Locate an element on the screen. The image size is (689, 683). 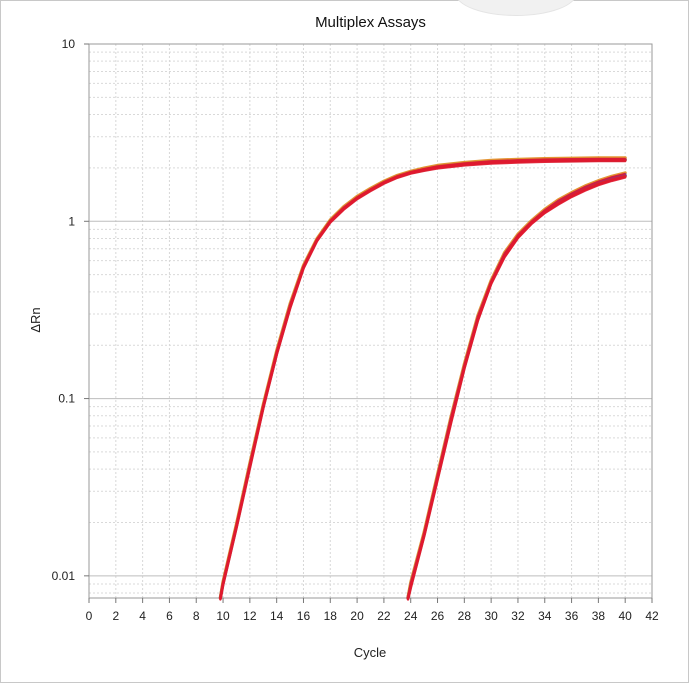
chart-title: Multiplex Assays is located at coordinates (370, 22).